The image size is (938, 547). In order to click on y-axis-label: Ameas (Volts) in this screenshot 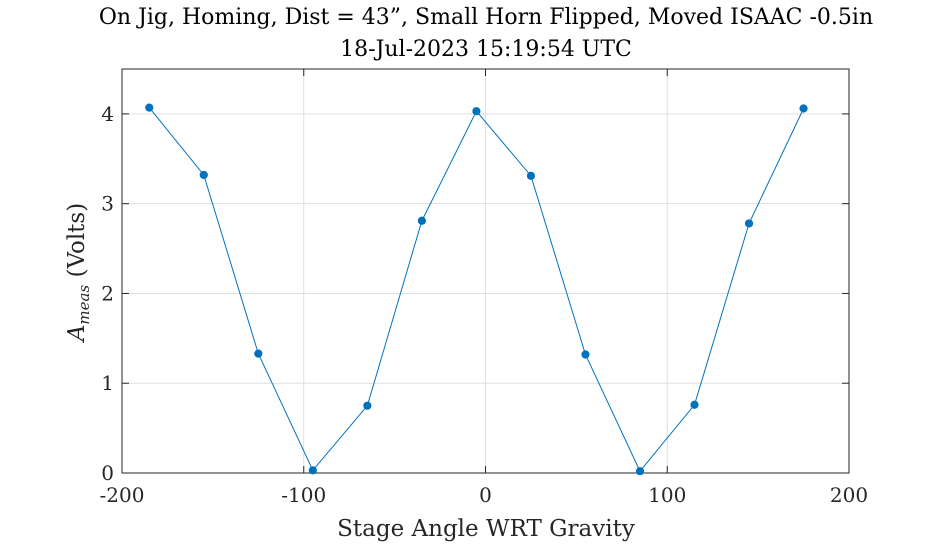, I will do `click(78, 273)`.